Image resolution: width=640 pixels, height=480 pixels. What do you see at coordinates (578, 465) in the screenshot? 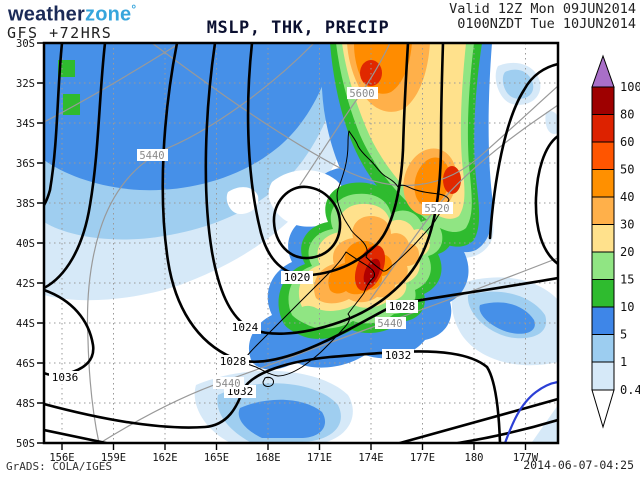
I see `generation-timestamp: 2014-06-07-04:25` at bounding box center [578, 465].